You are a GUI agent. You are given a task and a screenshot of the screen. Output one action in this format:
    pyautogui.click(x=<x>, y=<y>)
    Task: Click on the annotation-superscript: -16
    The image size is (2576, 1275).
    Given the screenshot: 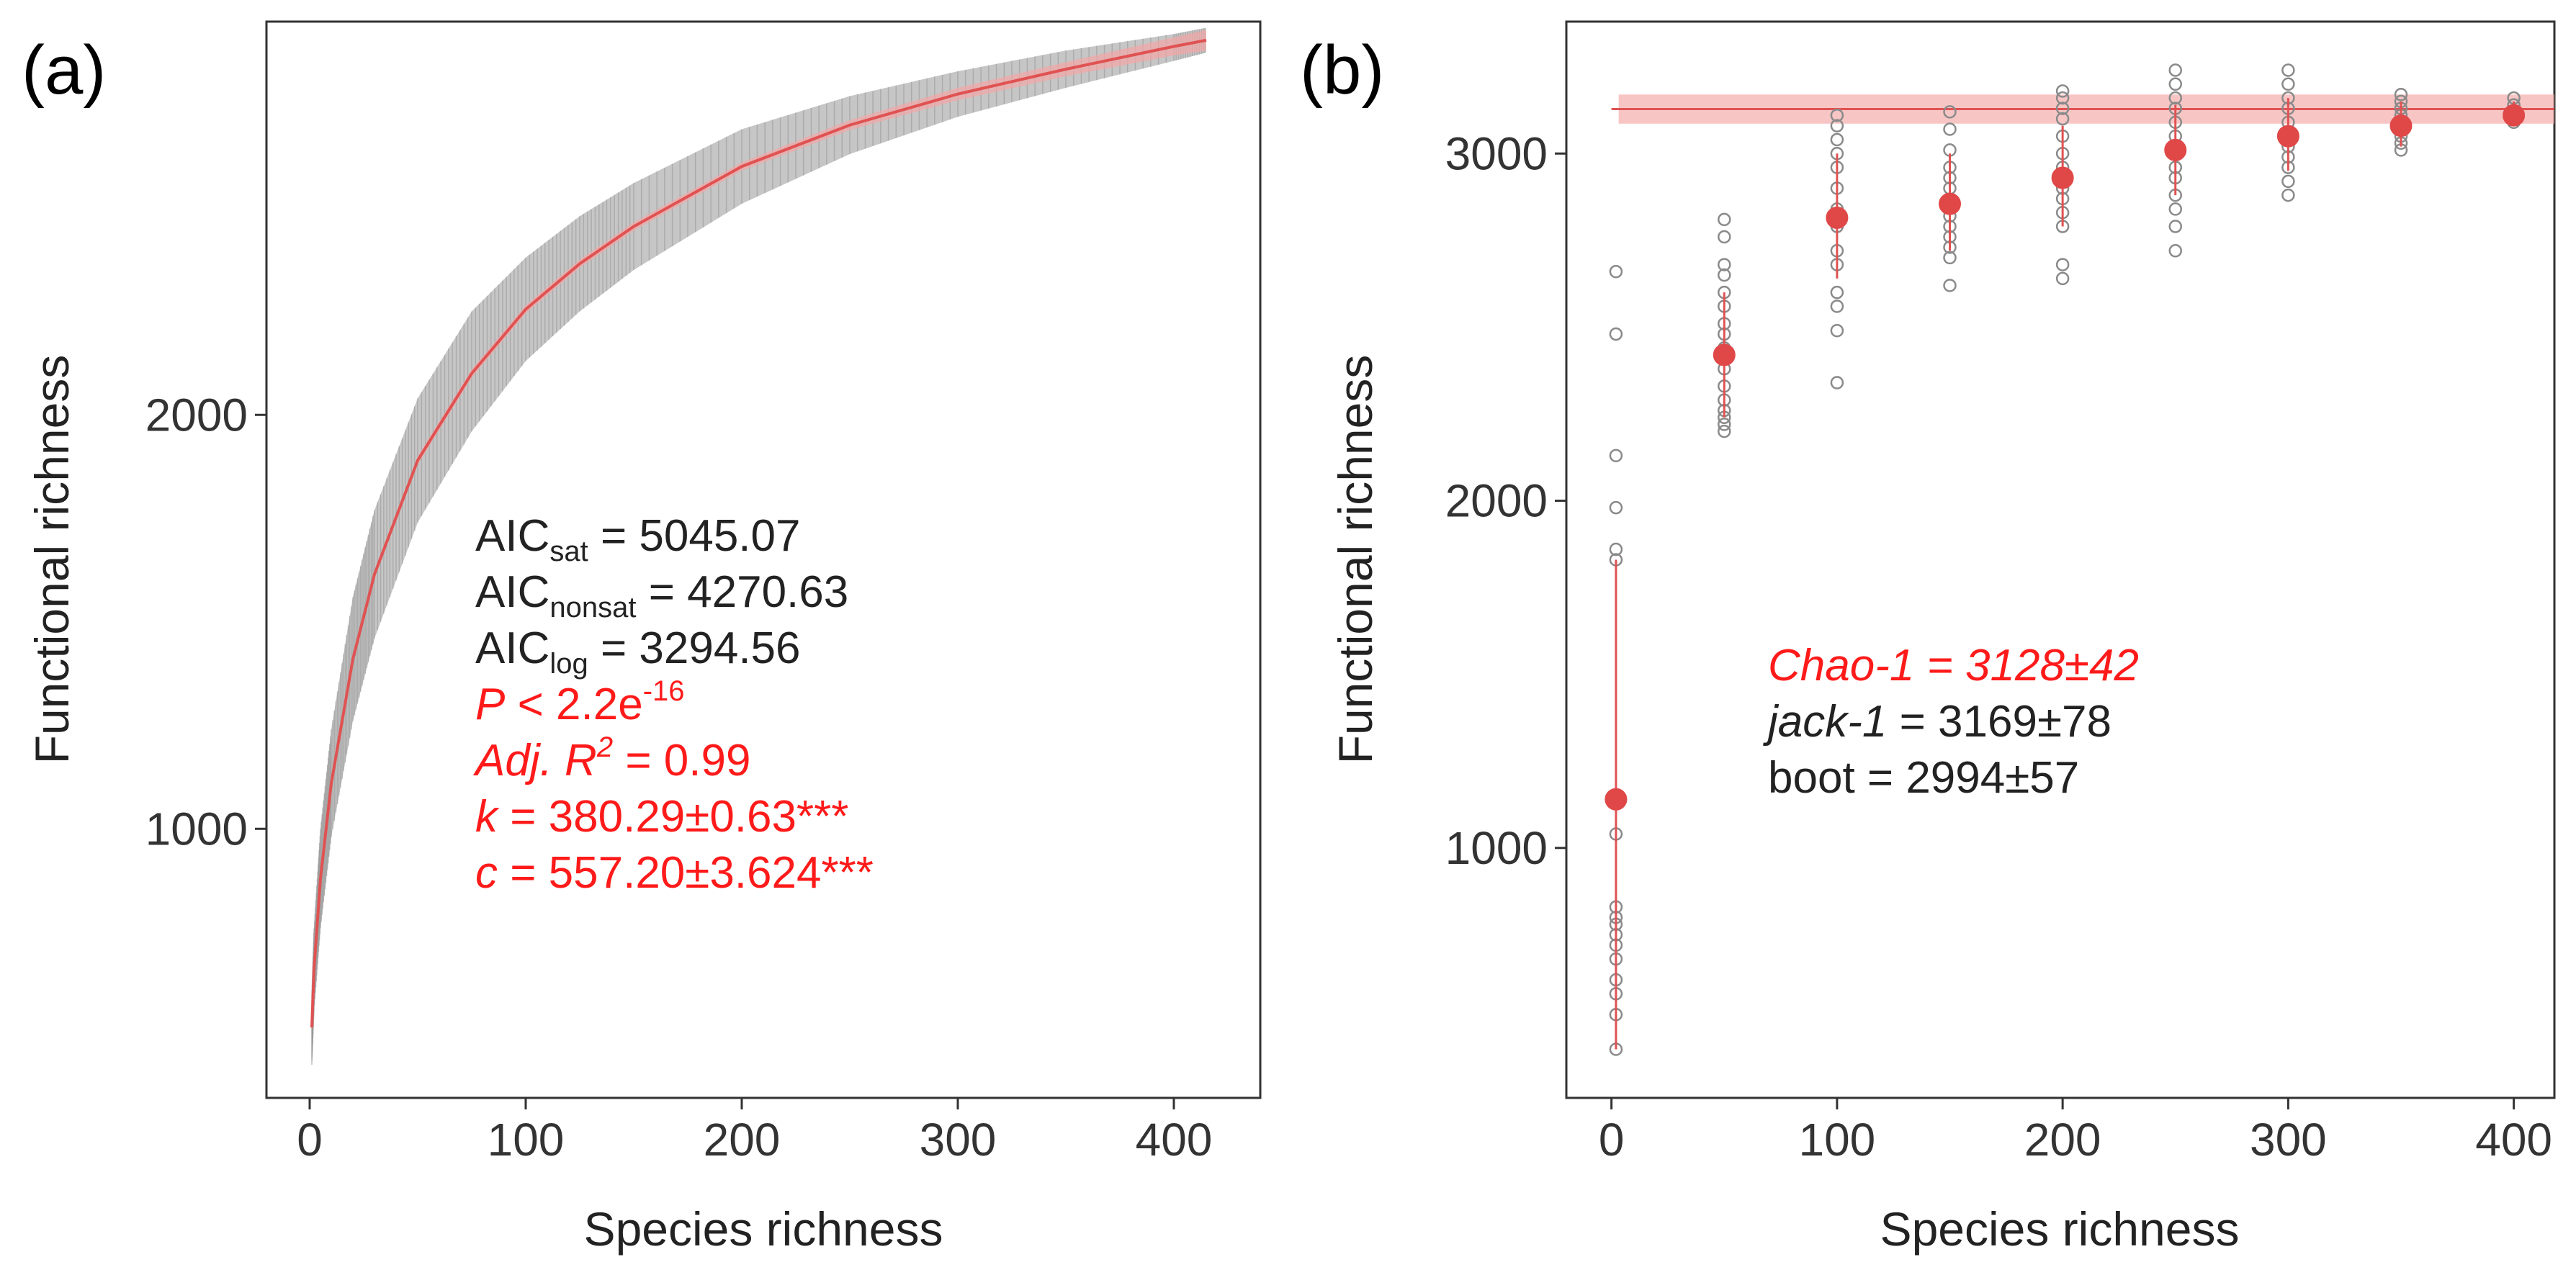 What is the action you would take?
    pyautogui.click(x=664, y=691)
    